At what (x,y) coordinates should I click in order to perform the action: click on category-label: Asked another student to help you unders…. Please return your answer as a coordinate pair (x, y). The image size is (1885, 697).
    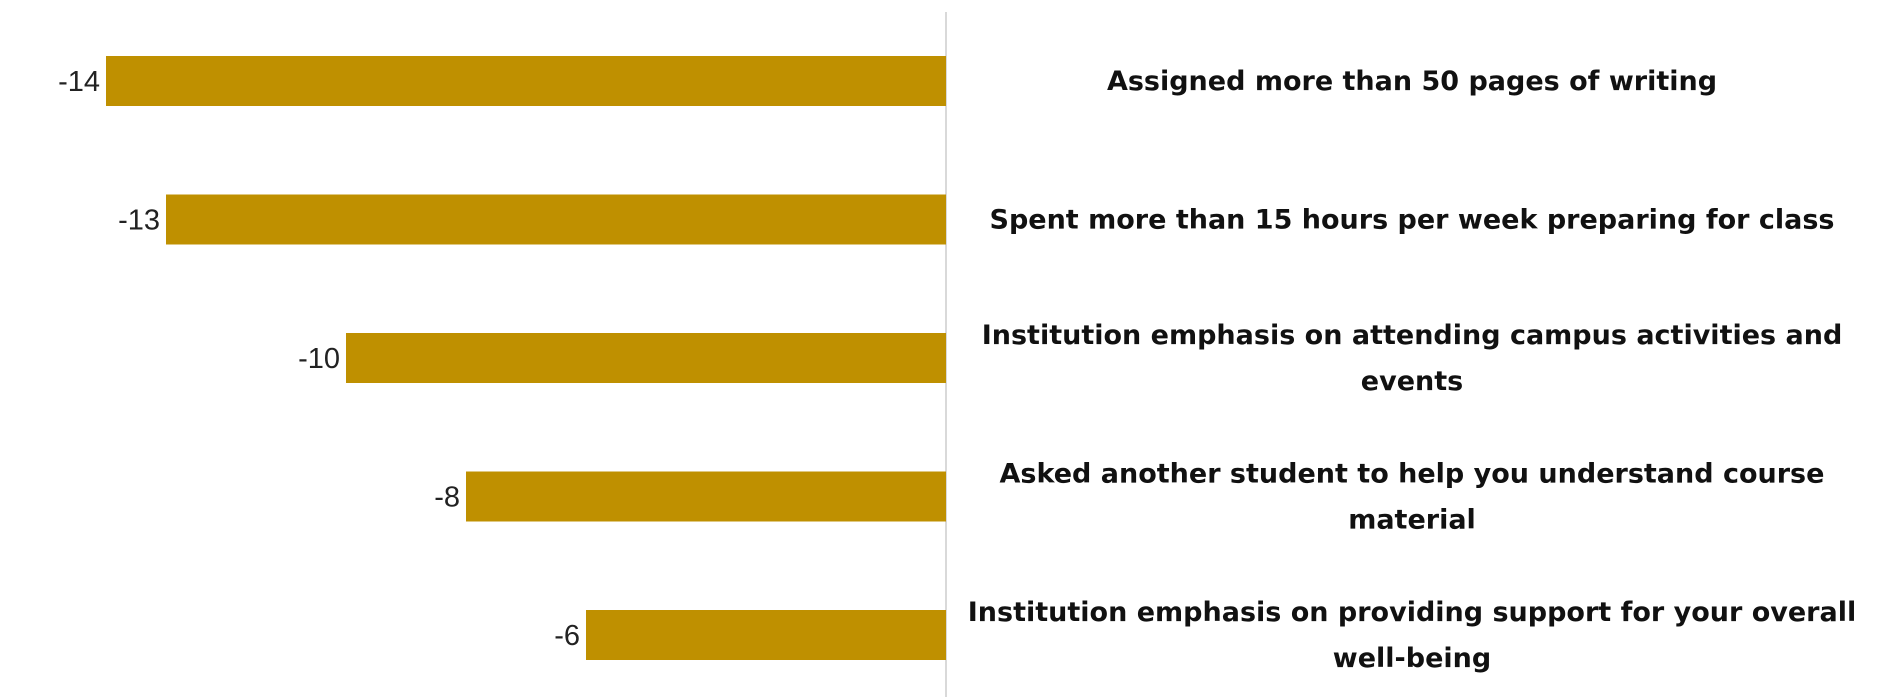
    Looking at the image, I should click on (1412, 474).